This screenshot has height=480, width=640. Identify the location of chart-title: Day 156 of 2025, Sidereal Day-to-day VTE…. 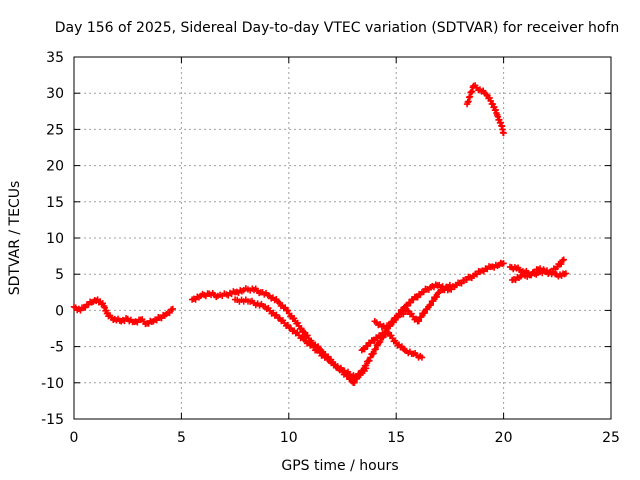
(337, 28).